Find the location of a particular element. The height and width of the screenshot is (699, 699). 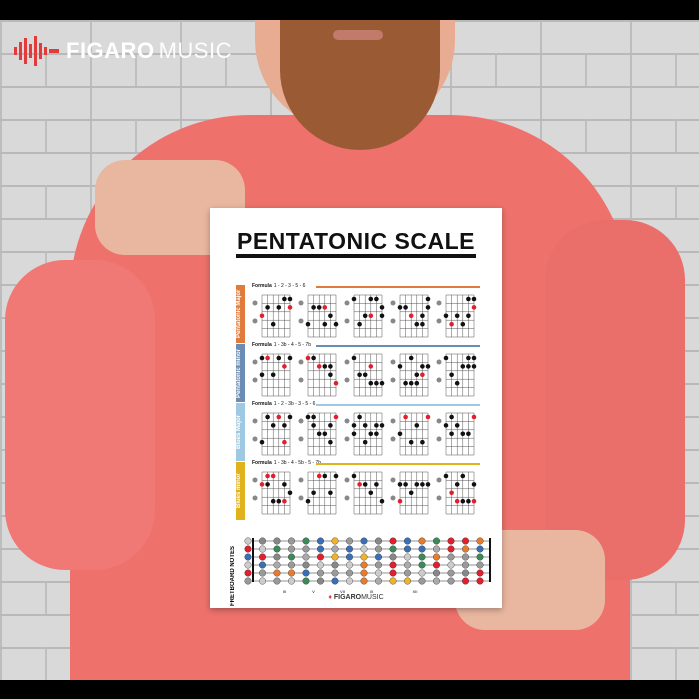

section-label: Pentatonic minor is located at coordinates (239, 373).